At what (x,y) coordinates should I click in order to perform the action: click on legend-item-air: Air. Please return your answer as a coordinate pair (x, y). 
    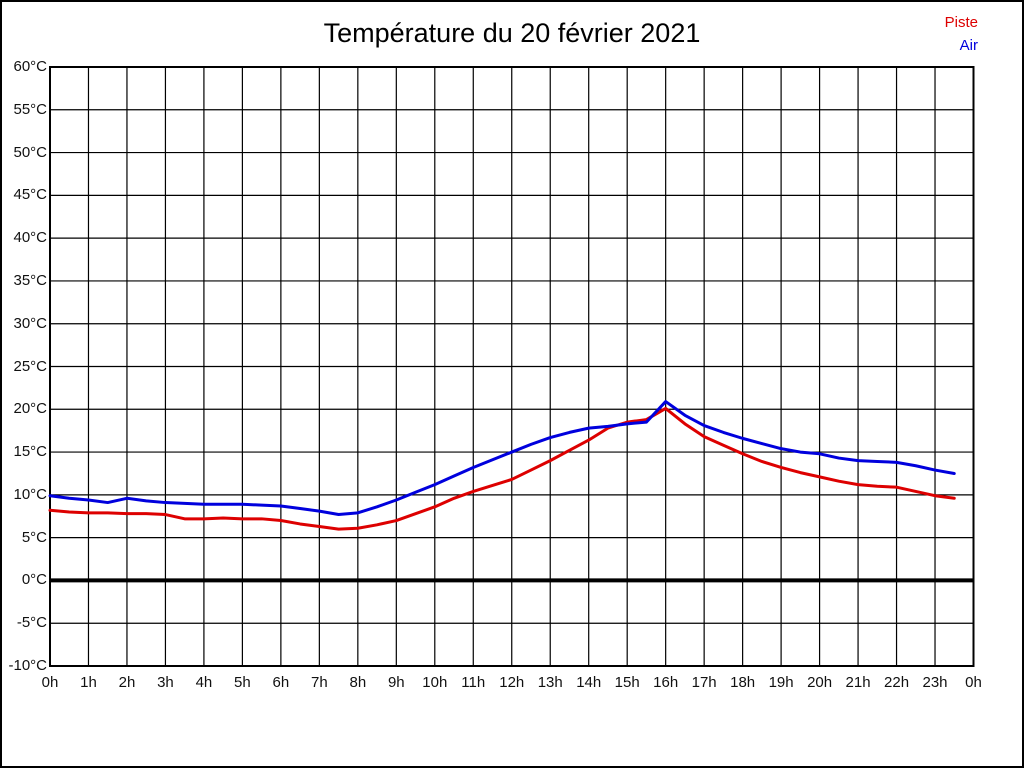
    Looking at the image, I should click on (968, 45).